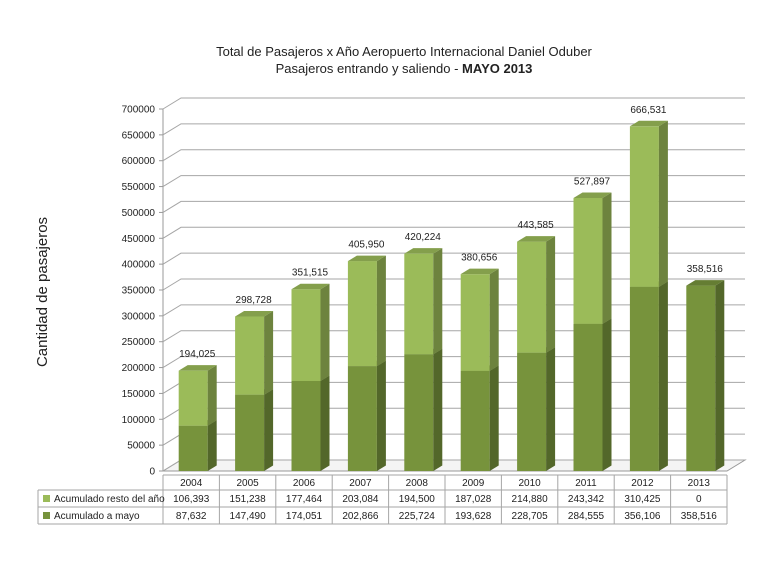 The height and width of the screenshot is (576, 768). Describe the element at coordinates (586, 483) in the screenshot. I see `x-tick-label: 2011` at that location.